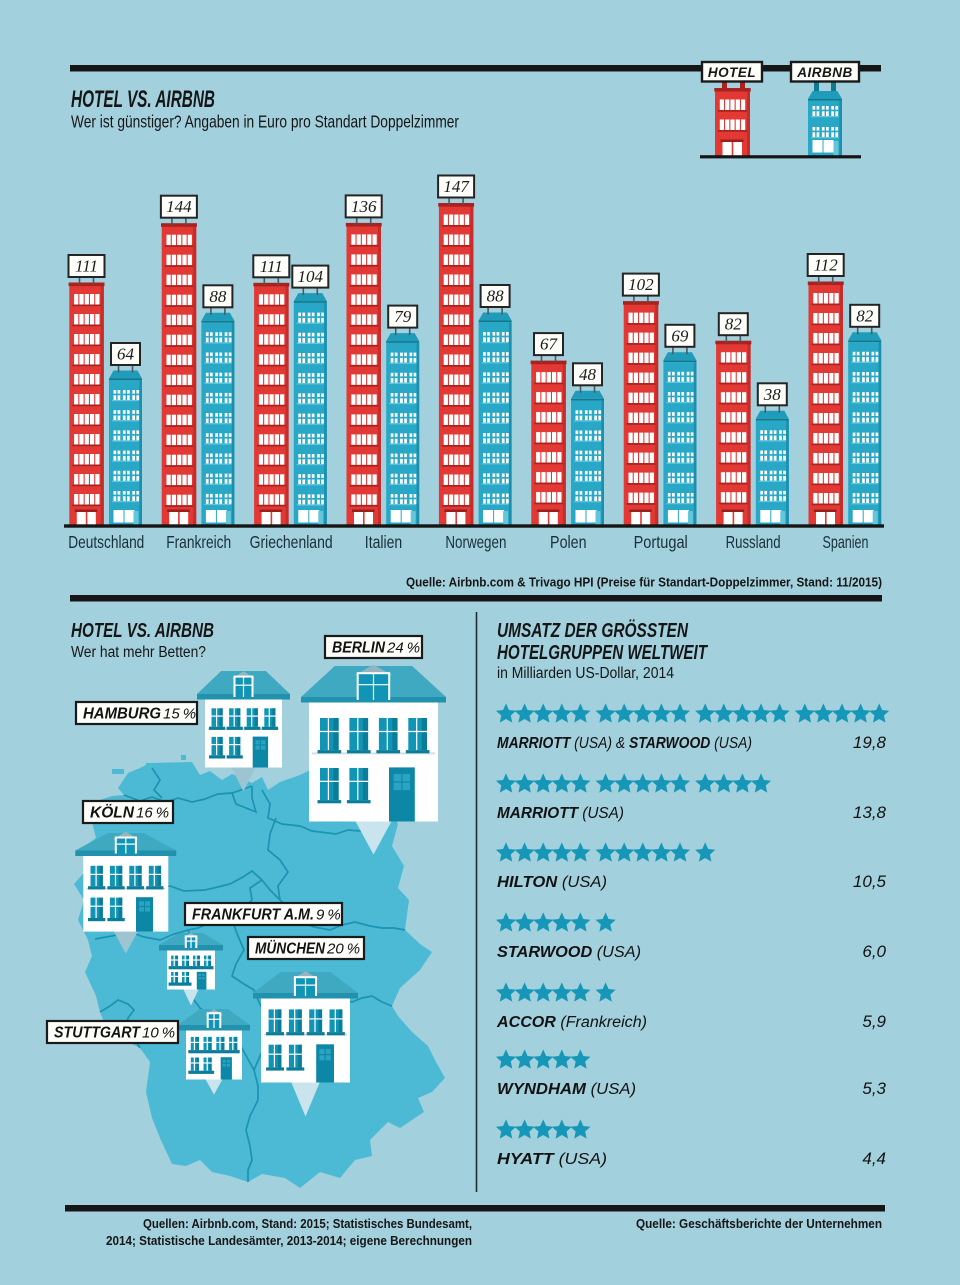 The height and width of the screenshot is (1285, 960). What do you see at coordinates (602, 653) in the screenshot?
I see `svg-text: HOTELGRUPPEN WELTWEIT` at bounding box center [602, 653].